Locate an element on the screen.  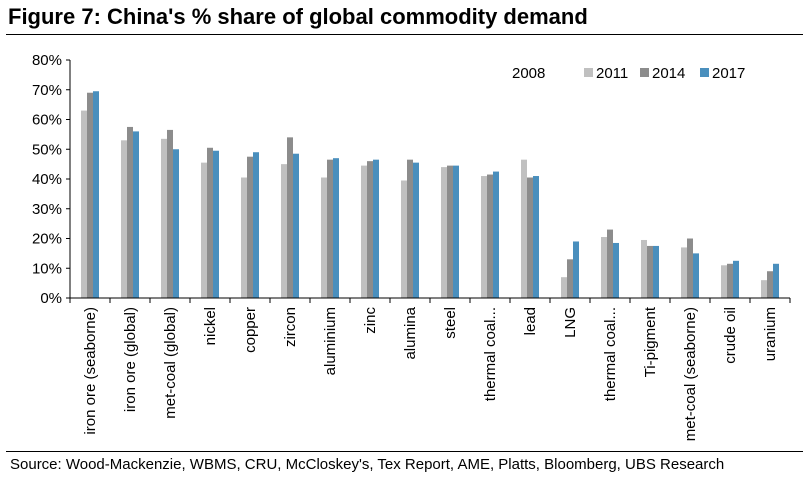
legend-label: 2014 is located at coordinates (668, 73).